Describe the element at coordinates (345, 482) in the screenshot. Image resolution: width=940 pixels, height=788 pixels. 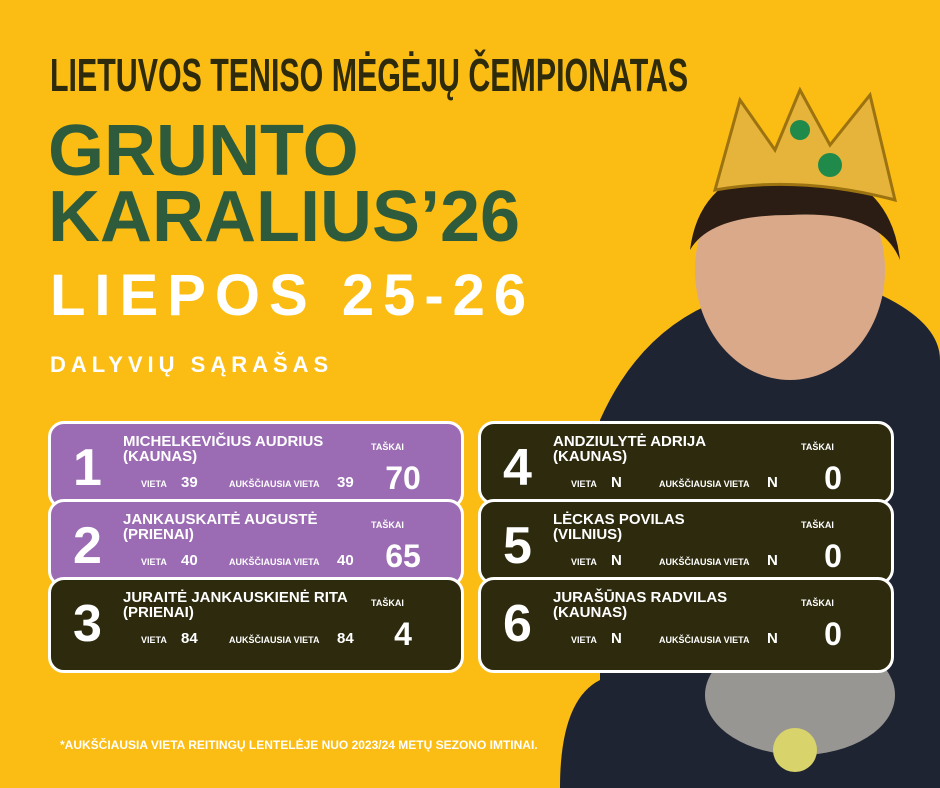
I see `best-rank-value: 39` at that location.